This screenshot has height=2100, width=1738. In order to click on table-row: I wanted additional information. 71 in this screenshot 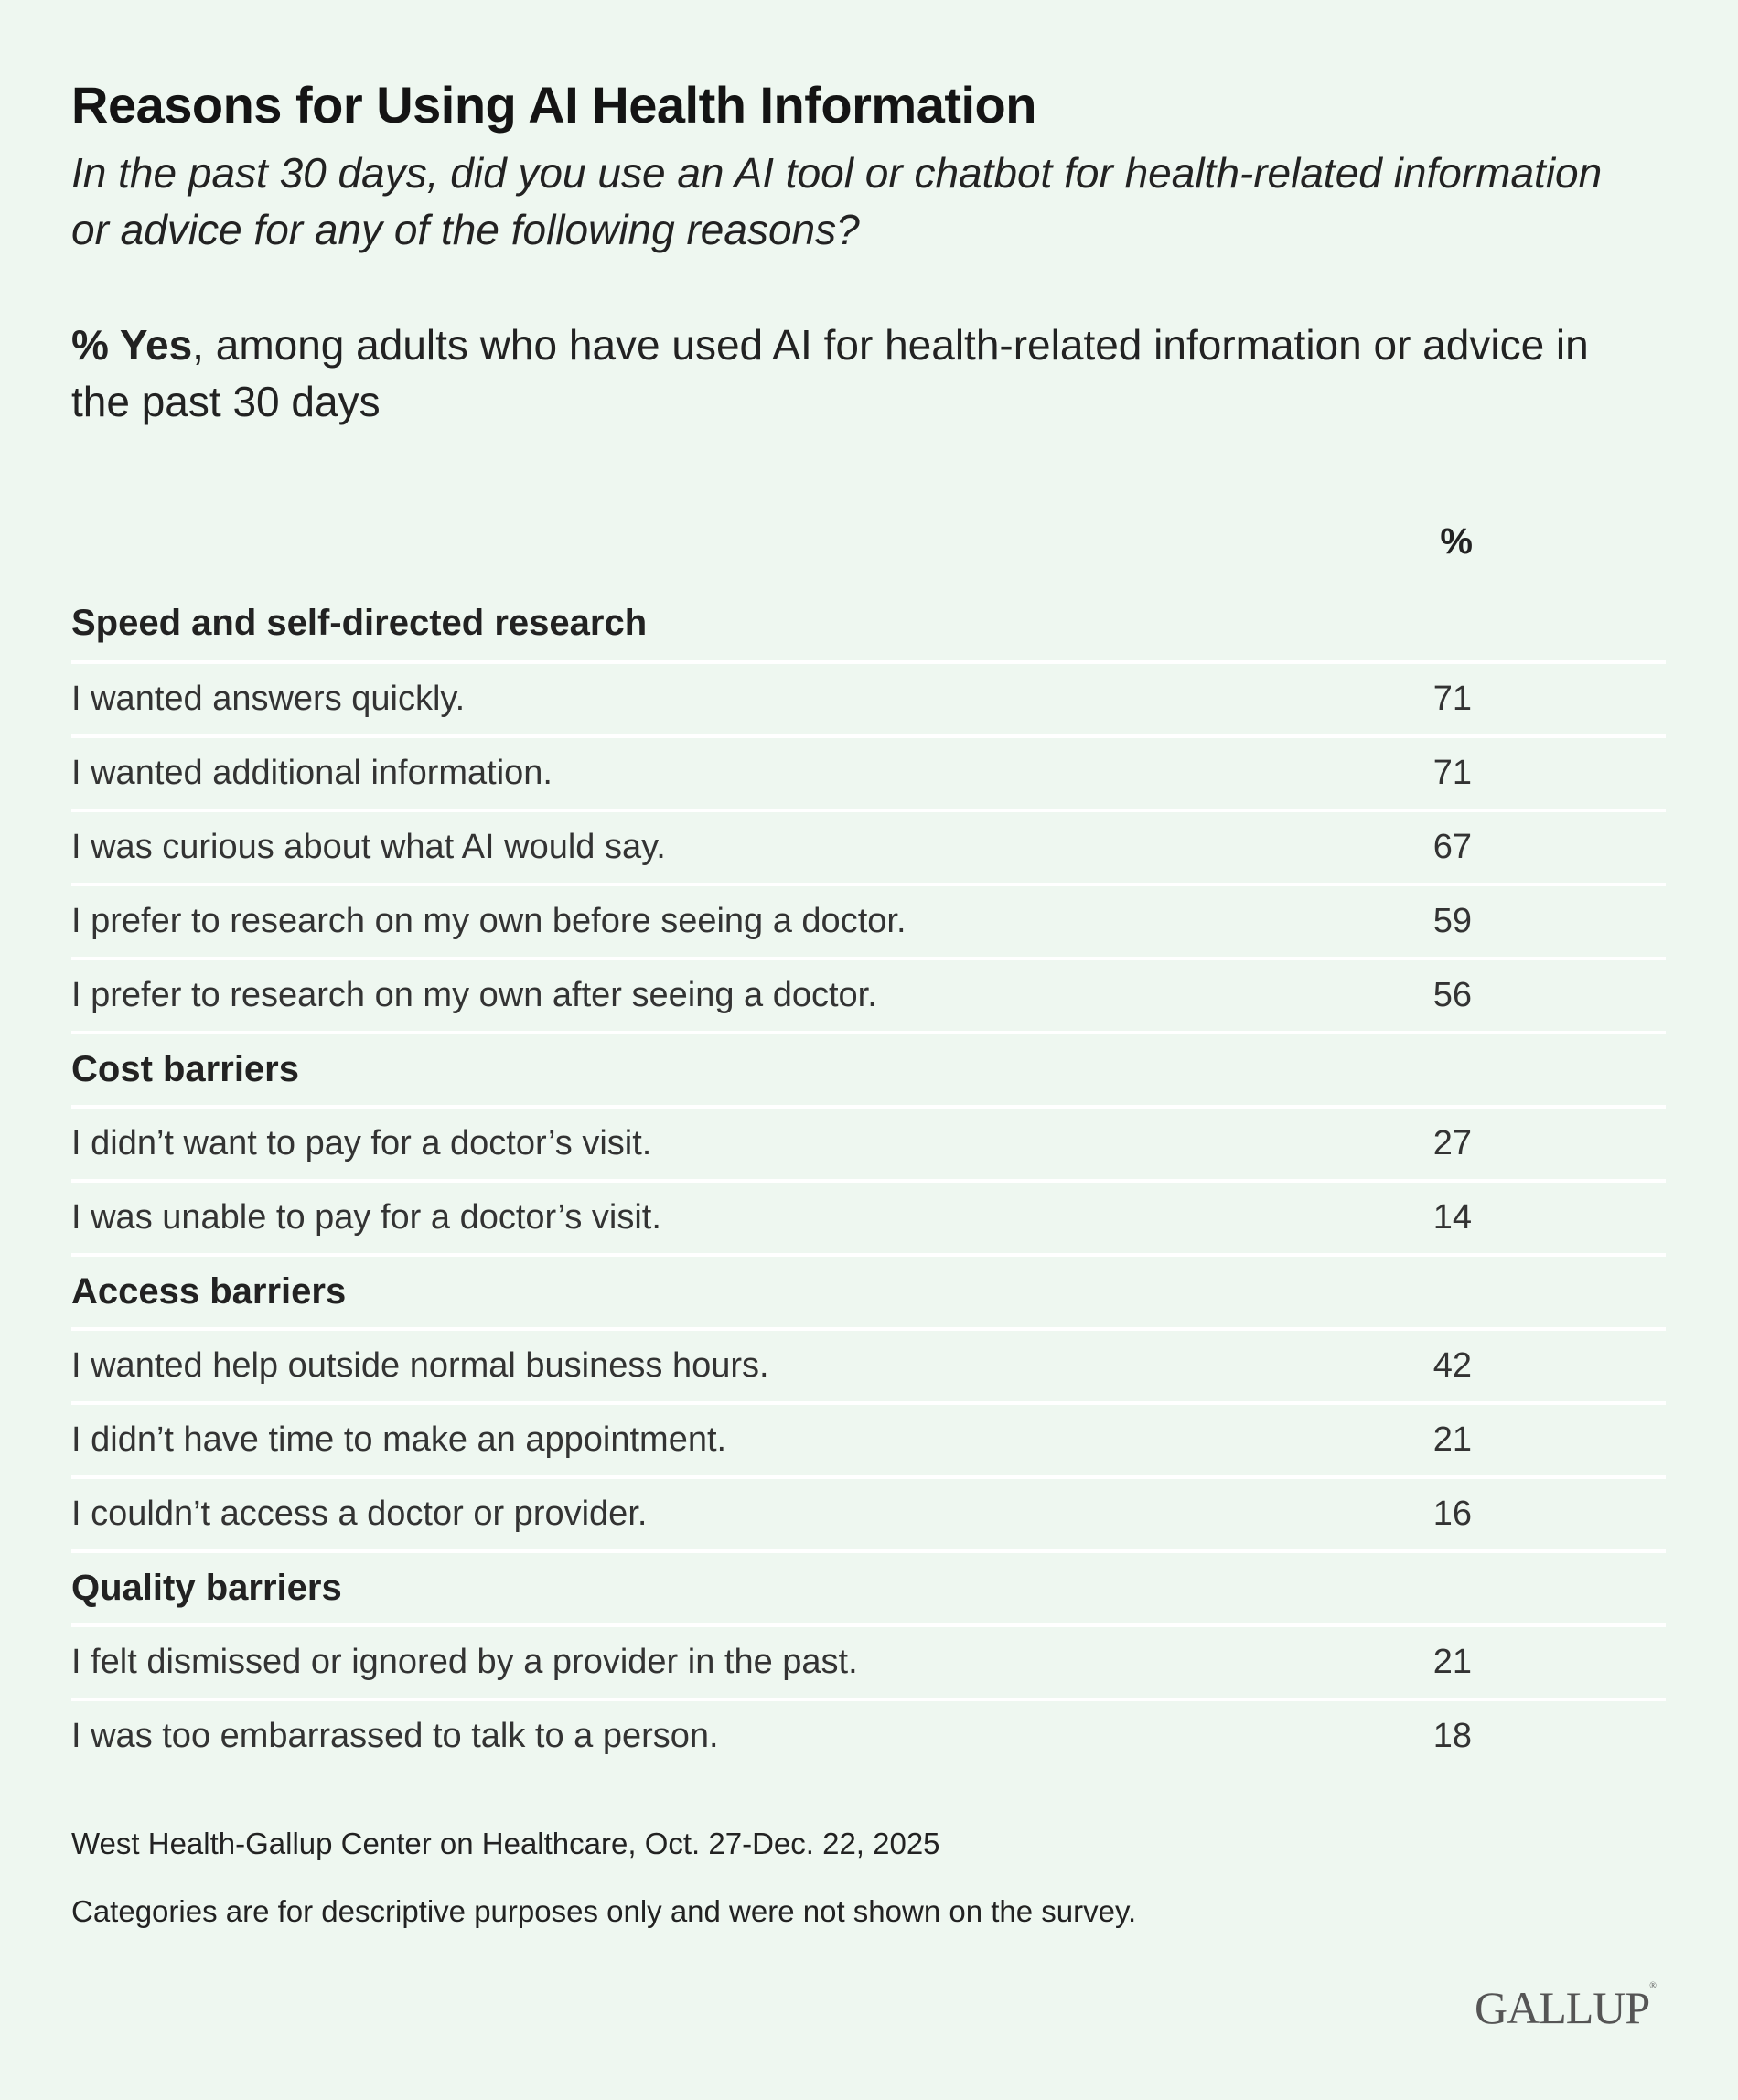, I will do `click(868, 771)`.